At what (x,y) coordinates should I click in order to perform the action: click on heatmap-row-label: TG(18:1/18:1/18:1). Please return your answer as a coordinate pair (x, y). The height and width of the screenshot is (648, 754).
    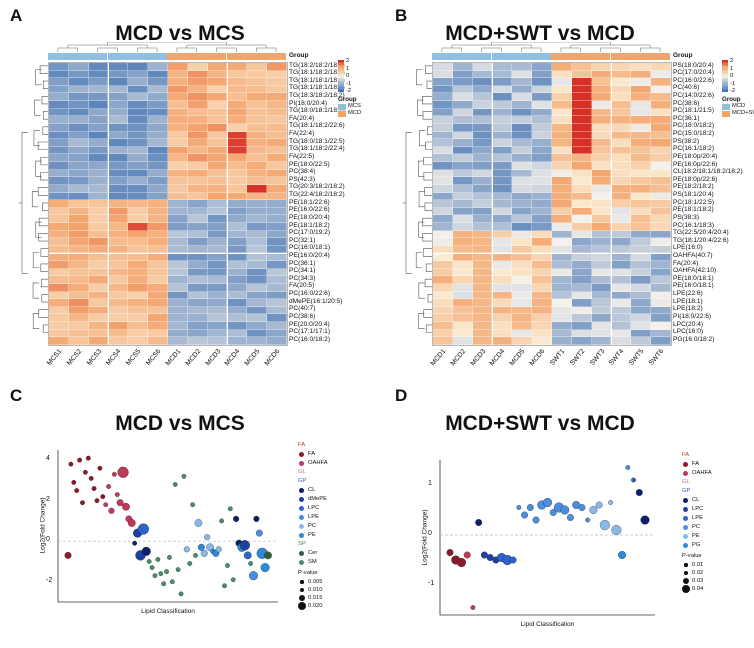
    Looking at the image, I should click on (317, 88).